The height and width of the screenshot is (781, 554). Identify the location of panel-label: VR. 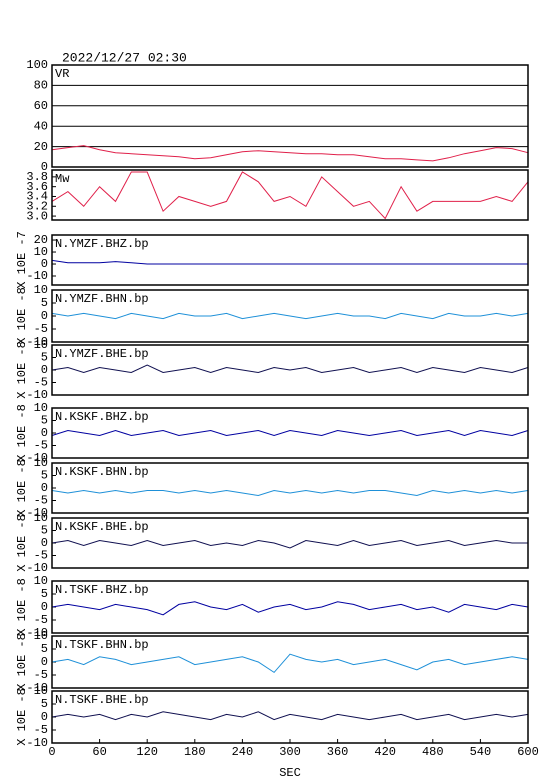
(62, 74).